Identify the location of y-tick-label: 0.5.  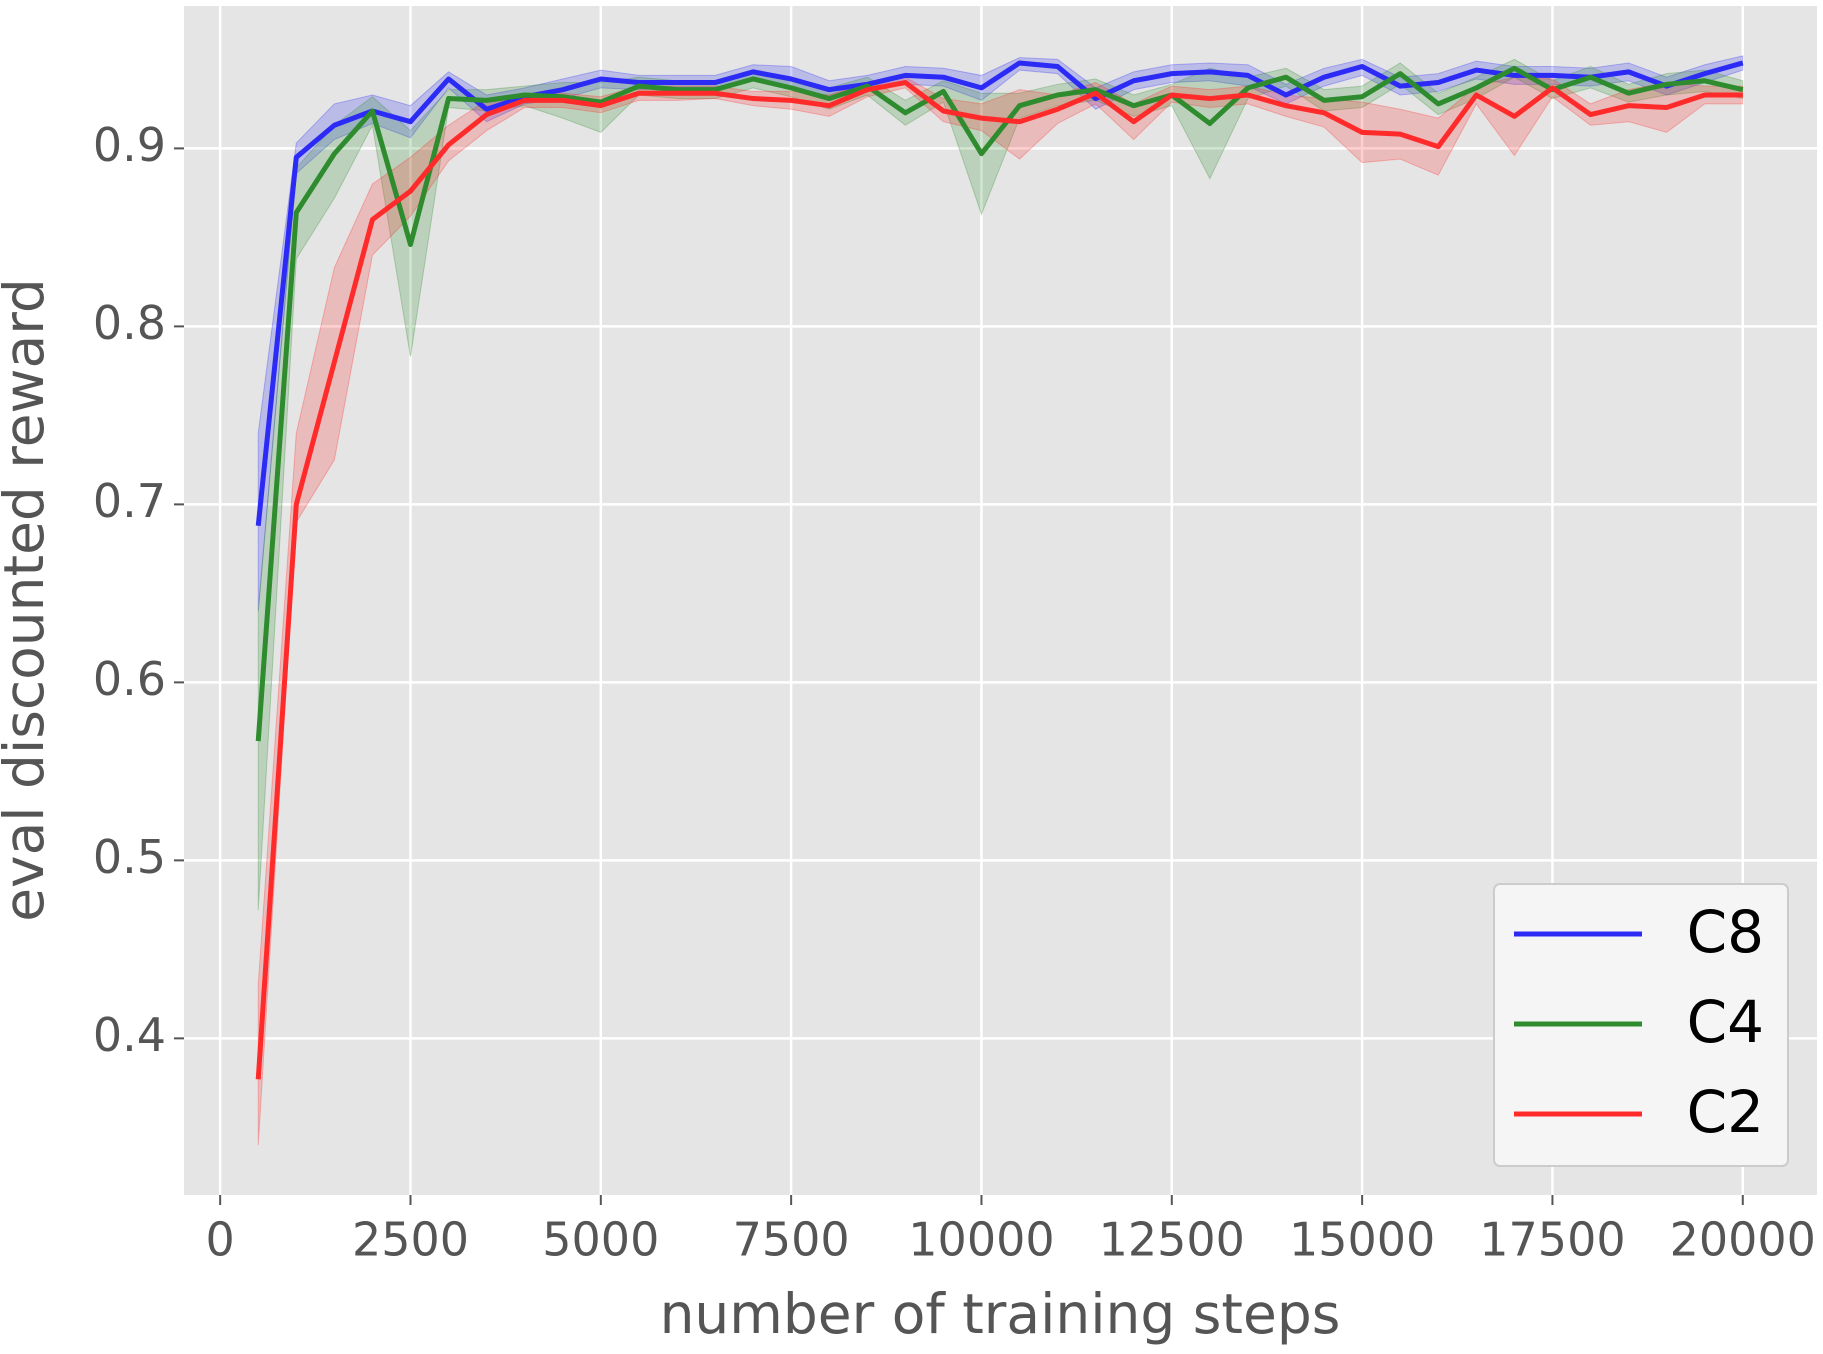
(129, 857).